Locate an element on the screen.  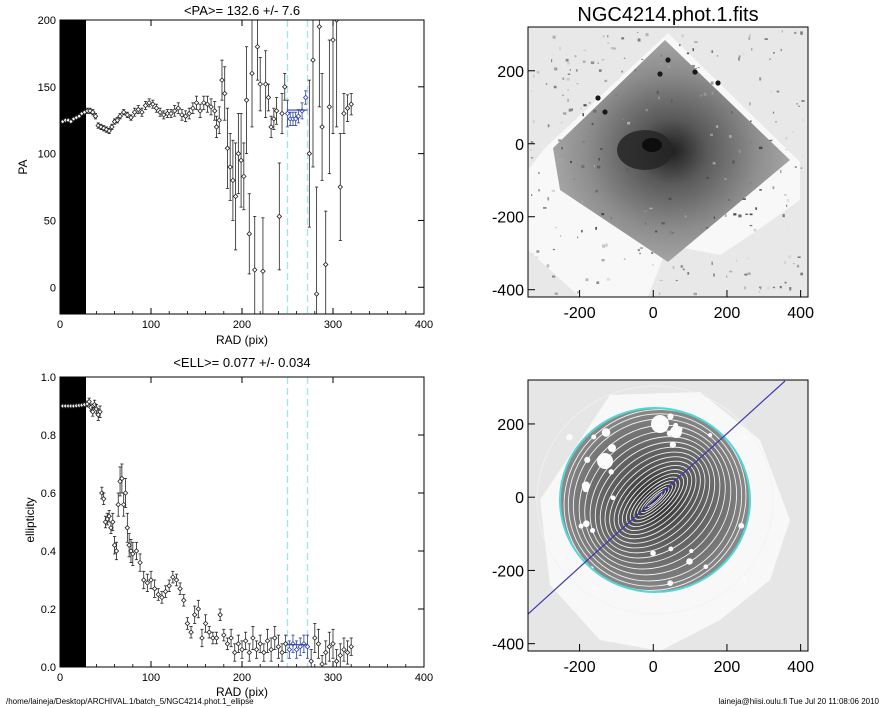
pa-ytick-label-200: 200 is located at coordinates (47, 21).